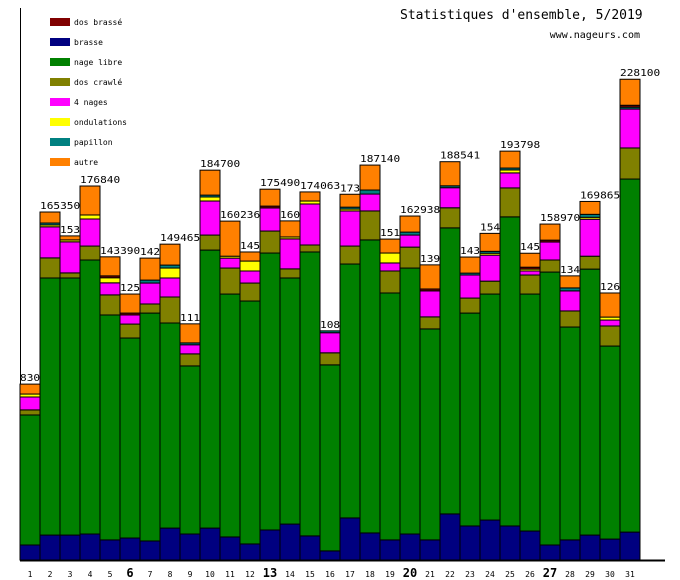 This screenshot has height=580, width=680. Describe the element at coordinates (470, 574) in the screenshot. I see `x-tick-label: 23` at that location.